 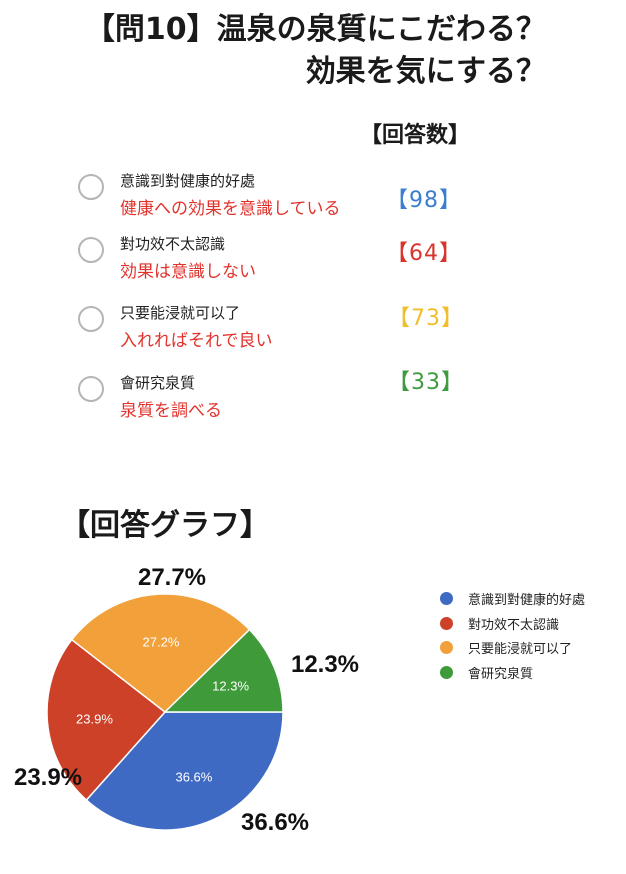 What do you see at coordinates (196, 341) in the screenshot?
I see `option-subtitle: 入れればそれで良い` at bounding box center [196, 341].